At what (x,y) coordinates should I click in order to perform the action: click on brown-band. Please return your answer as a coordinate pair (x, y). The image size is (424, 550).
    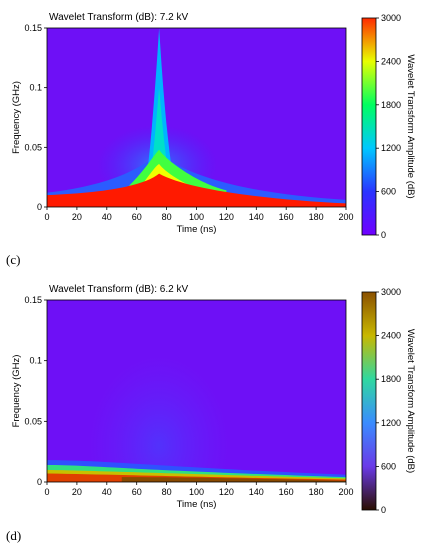
    Looking at the image, I should click on (233, 479).